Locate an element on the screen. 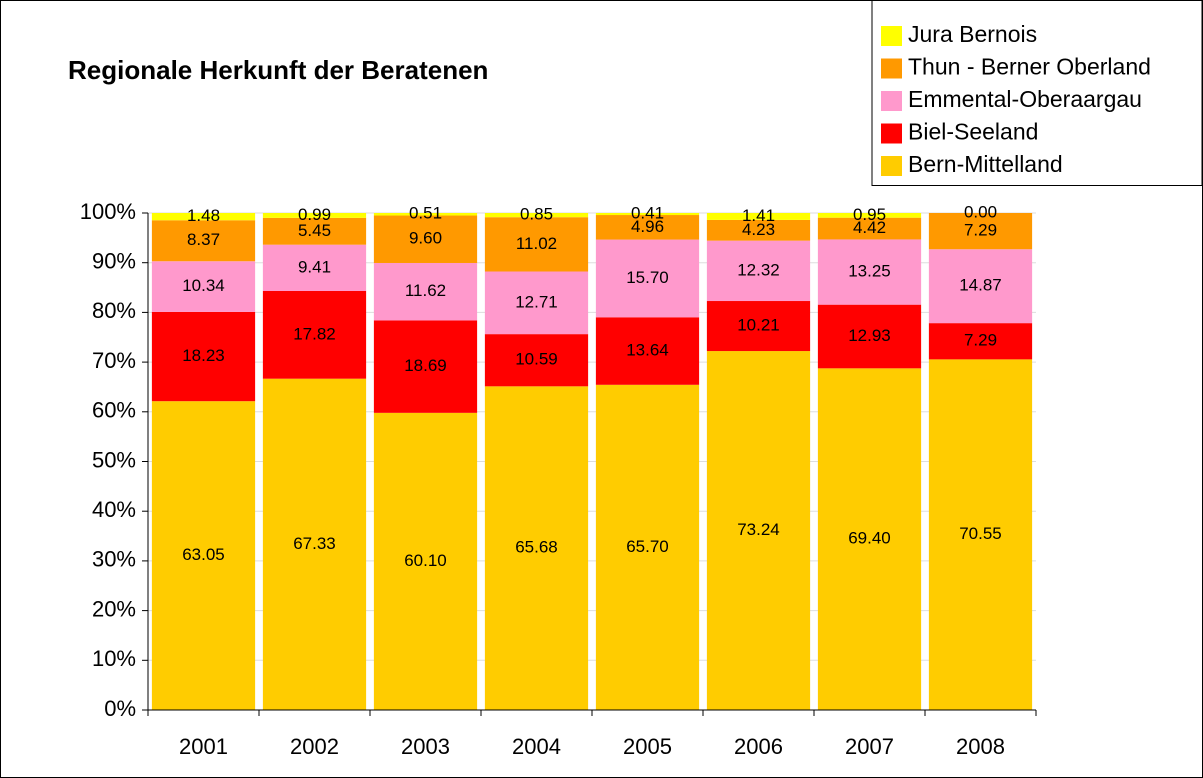  data-label: 0.00 is located at coordinates (980, 211).